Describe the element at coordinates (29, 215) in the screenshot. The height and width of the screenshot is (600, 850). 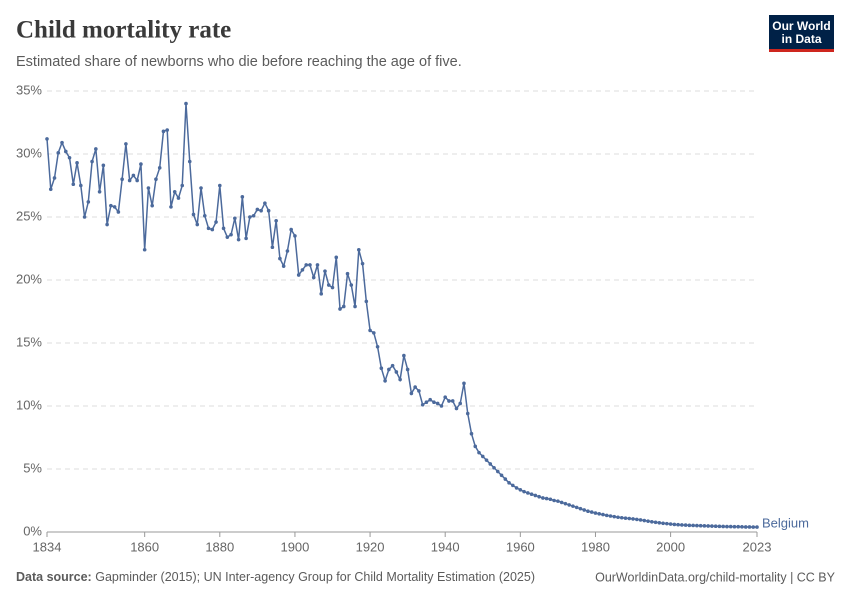
I see `y-tick-label: 25%` at that location.